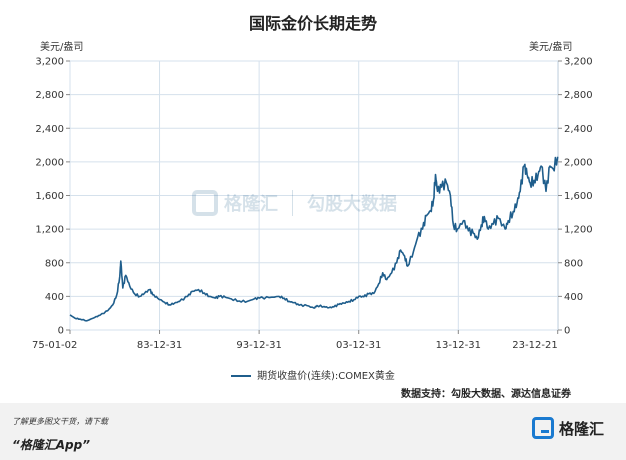 The image size is (626, 460). Describe the element at coordinates (49, 230) in the screenshot. I see `y-tick-label-left: 1,200` at that location.